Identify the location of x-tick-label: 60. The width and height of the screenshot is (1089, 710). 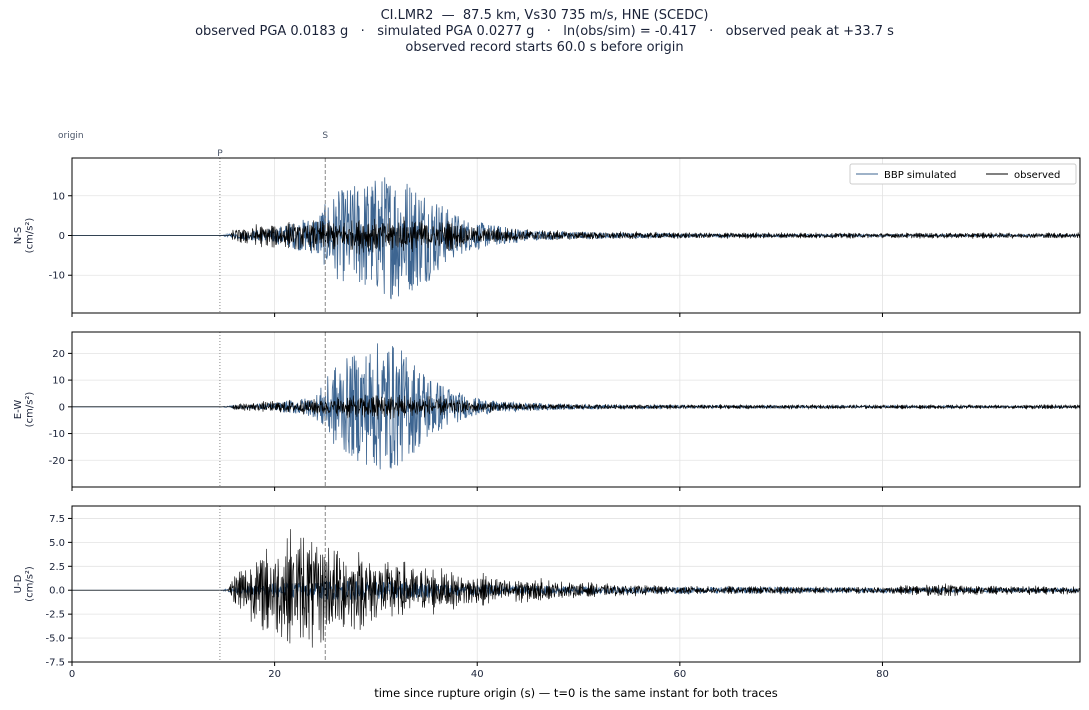
(679, 674).